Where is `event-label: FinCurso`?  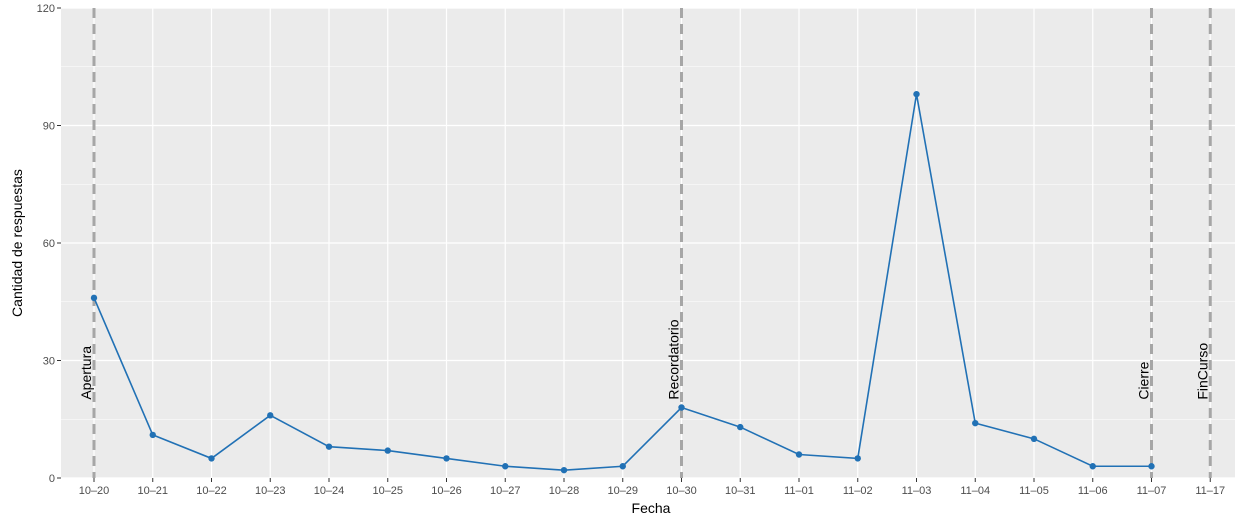 event-label: FinCurso is located at coordinates (1202, 371).